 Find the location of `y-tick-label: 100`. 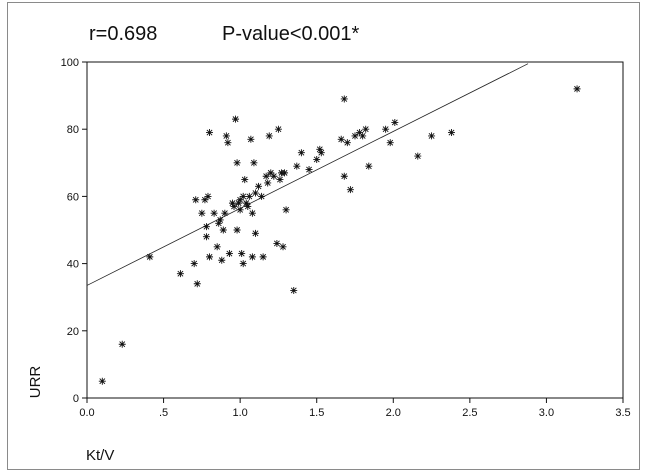

y-tick-label: 100 is located at coordinates (70, 63).